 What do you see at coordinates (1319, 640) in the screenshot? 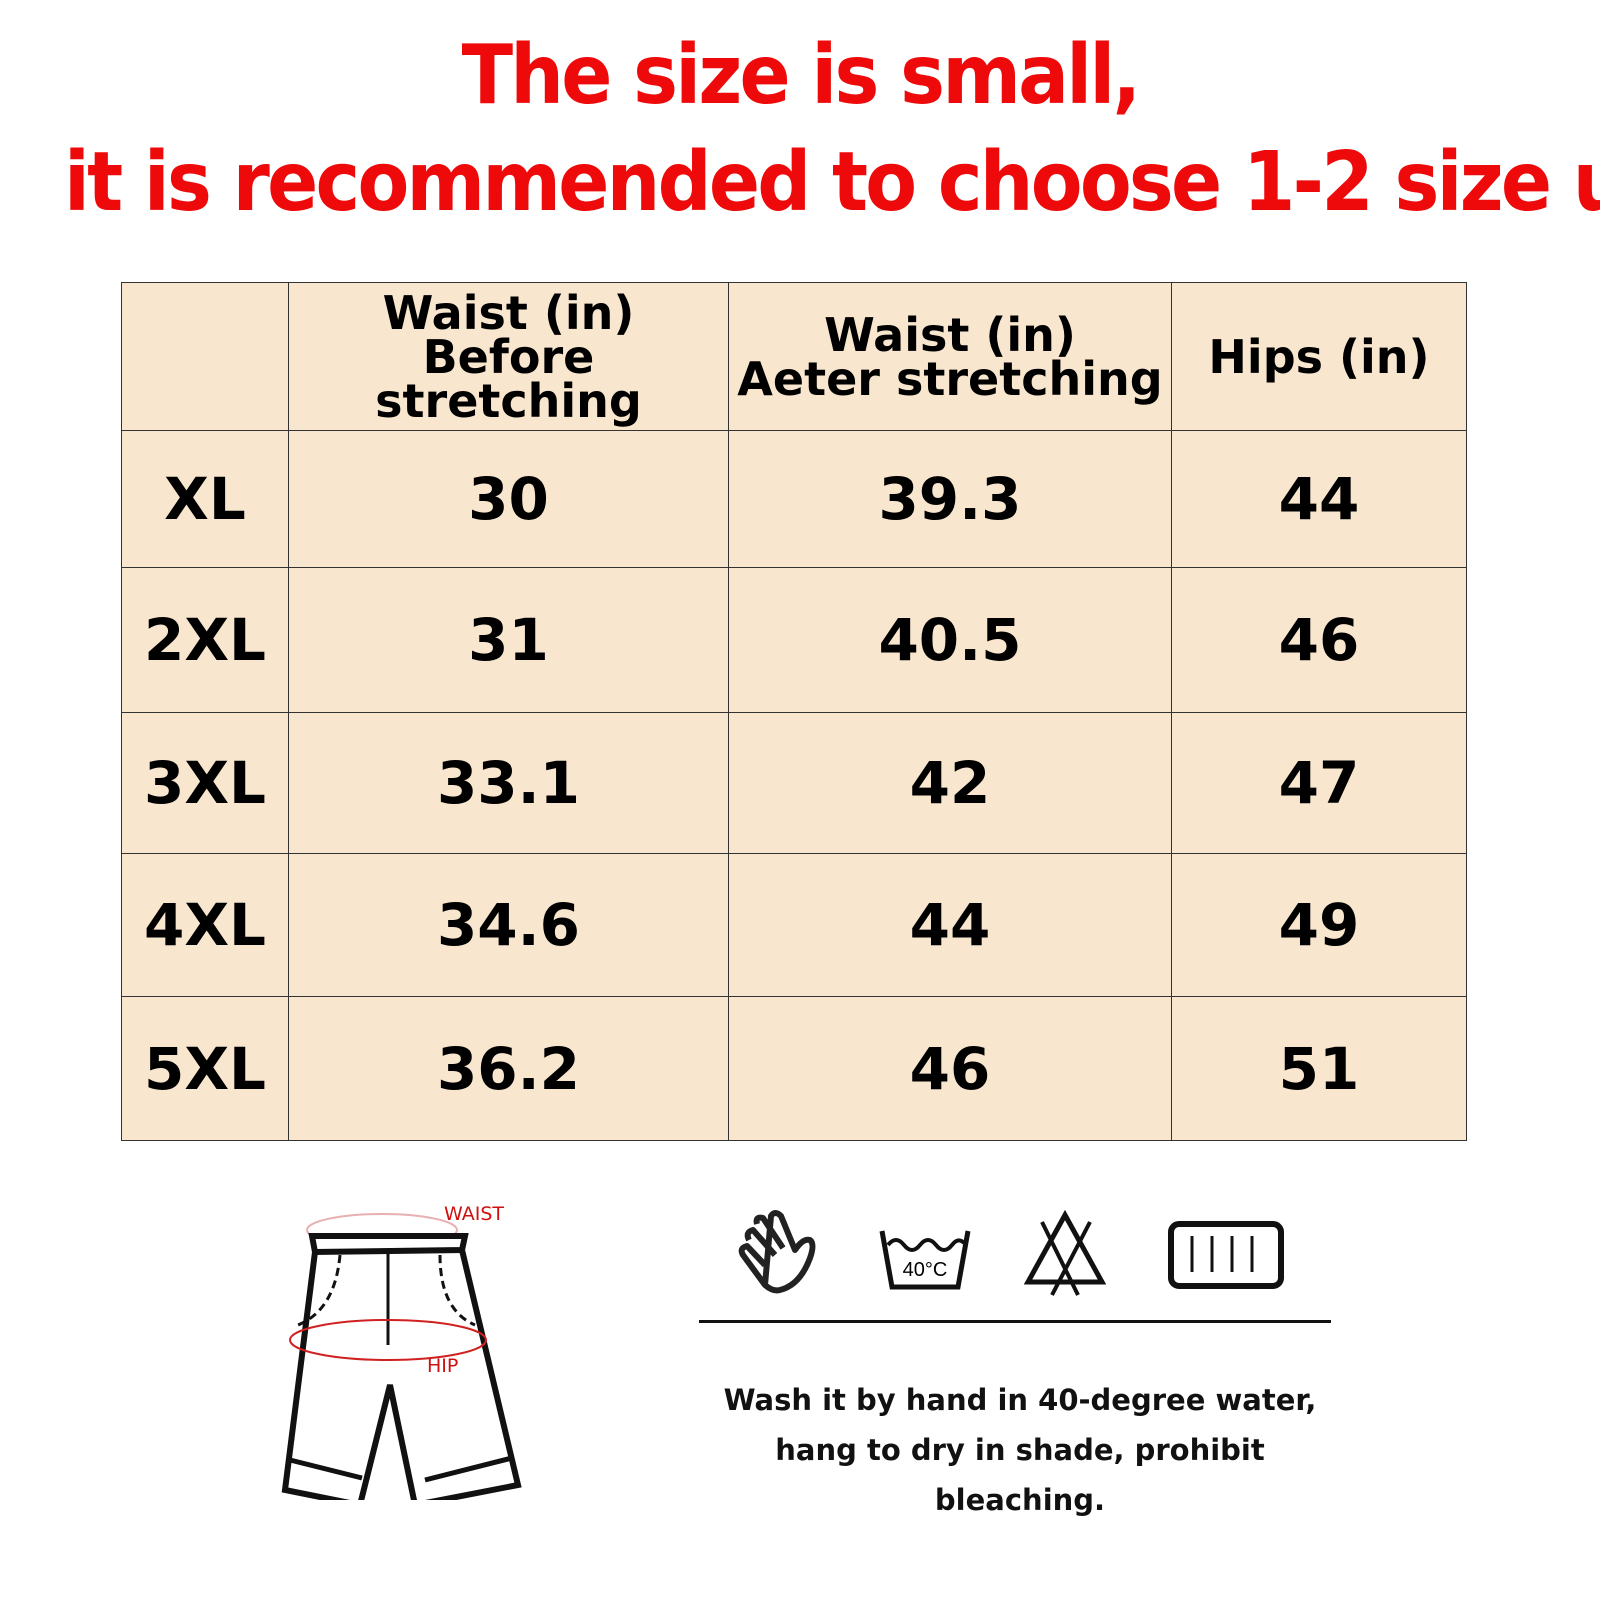
I see `hips-cell: 46` at bounding box center [1319, 640].